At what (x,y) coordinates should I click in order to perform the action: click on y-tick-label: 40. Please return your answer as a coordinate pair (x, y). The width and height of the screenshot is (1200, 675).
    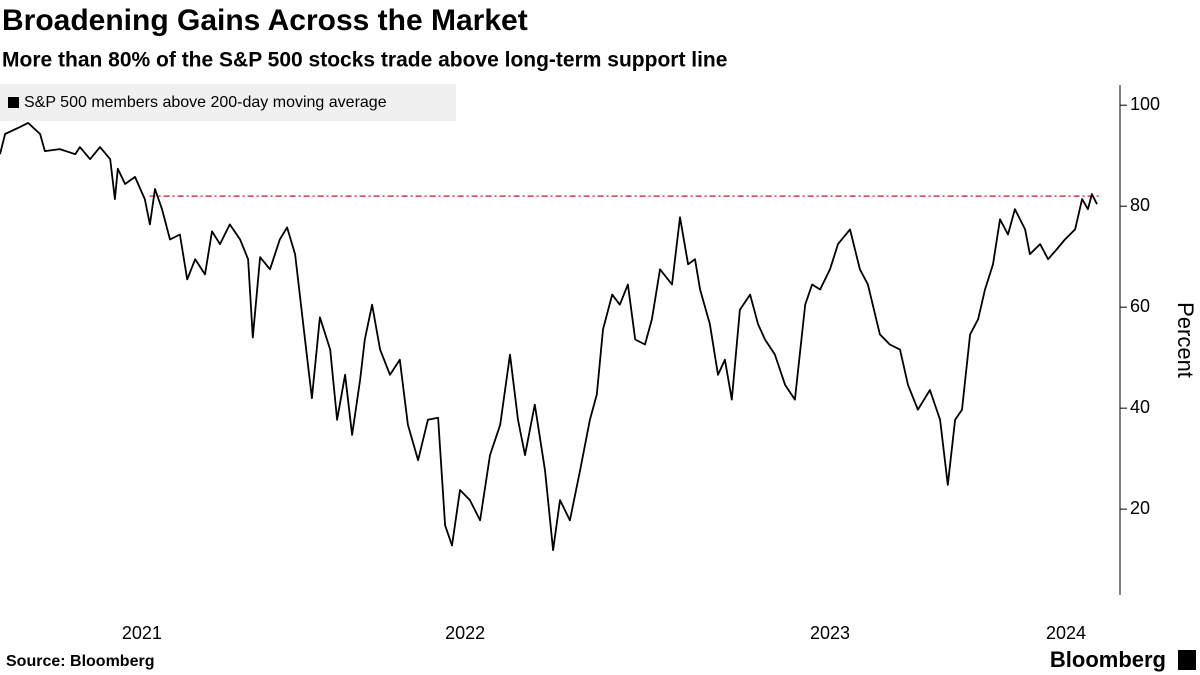
    Looking at the image, I should click on (1140, 407).